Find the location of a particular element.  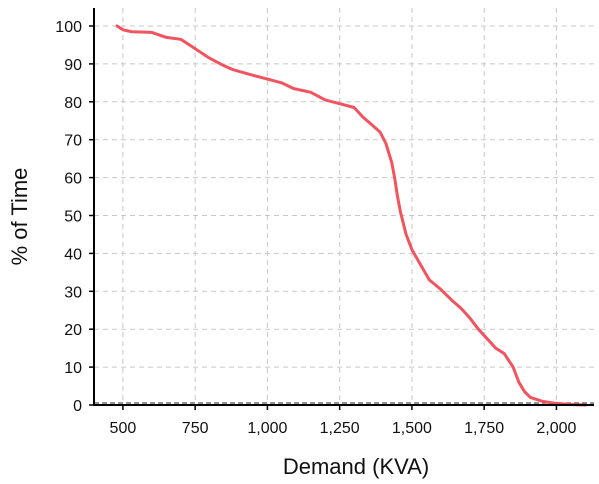

y-tick-label-2: 20 is located at coordinates (73, 330).